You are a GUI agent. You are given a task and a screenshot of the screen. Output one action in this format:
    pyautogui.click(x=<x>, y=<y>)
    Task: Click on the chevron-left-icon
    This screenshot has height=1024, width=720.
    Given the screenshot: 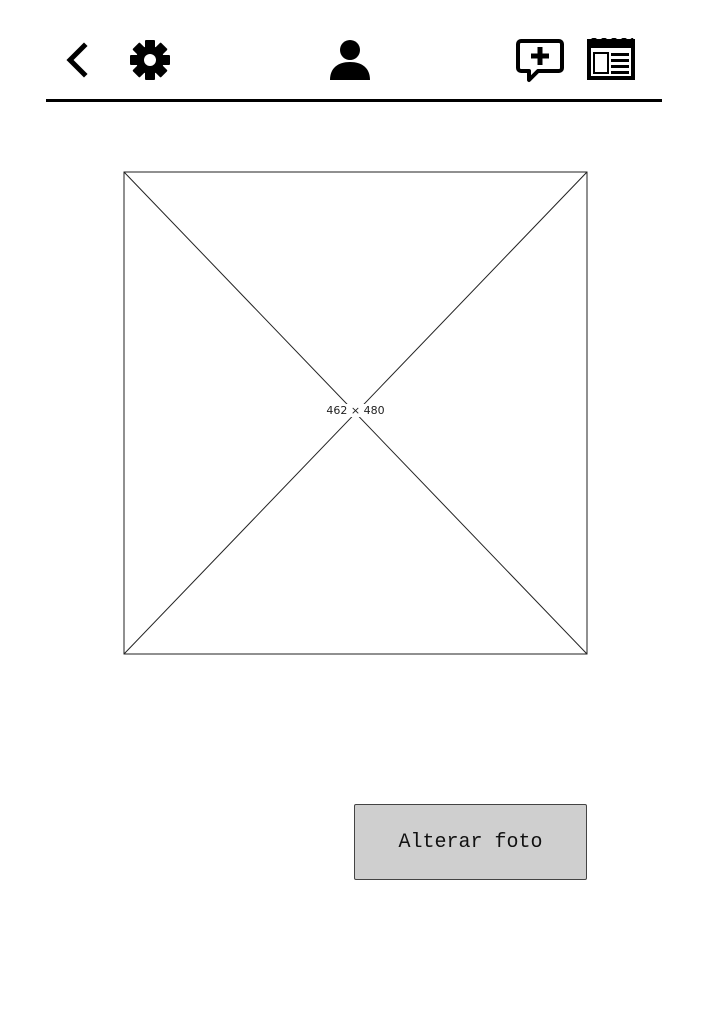 What is the action you would take?
    pyautogui.click(x=76, y=60)
    